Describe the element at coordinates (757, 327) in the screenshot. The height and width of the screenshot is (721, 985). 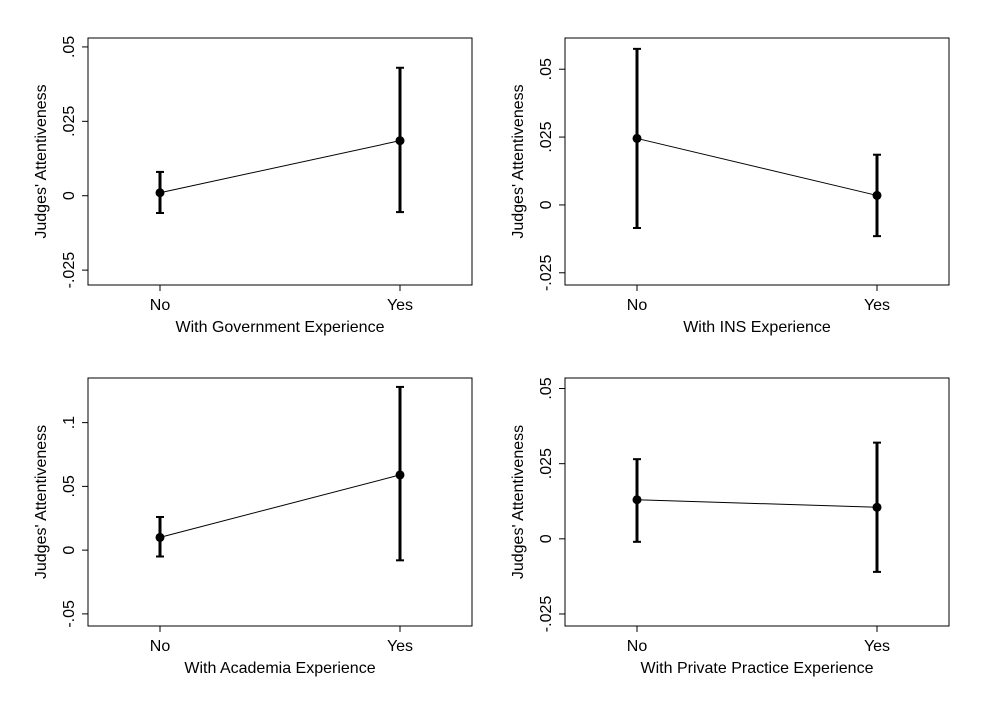
I see `x-axis-title: With INS Experience` at that location.